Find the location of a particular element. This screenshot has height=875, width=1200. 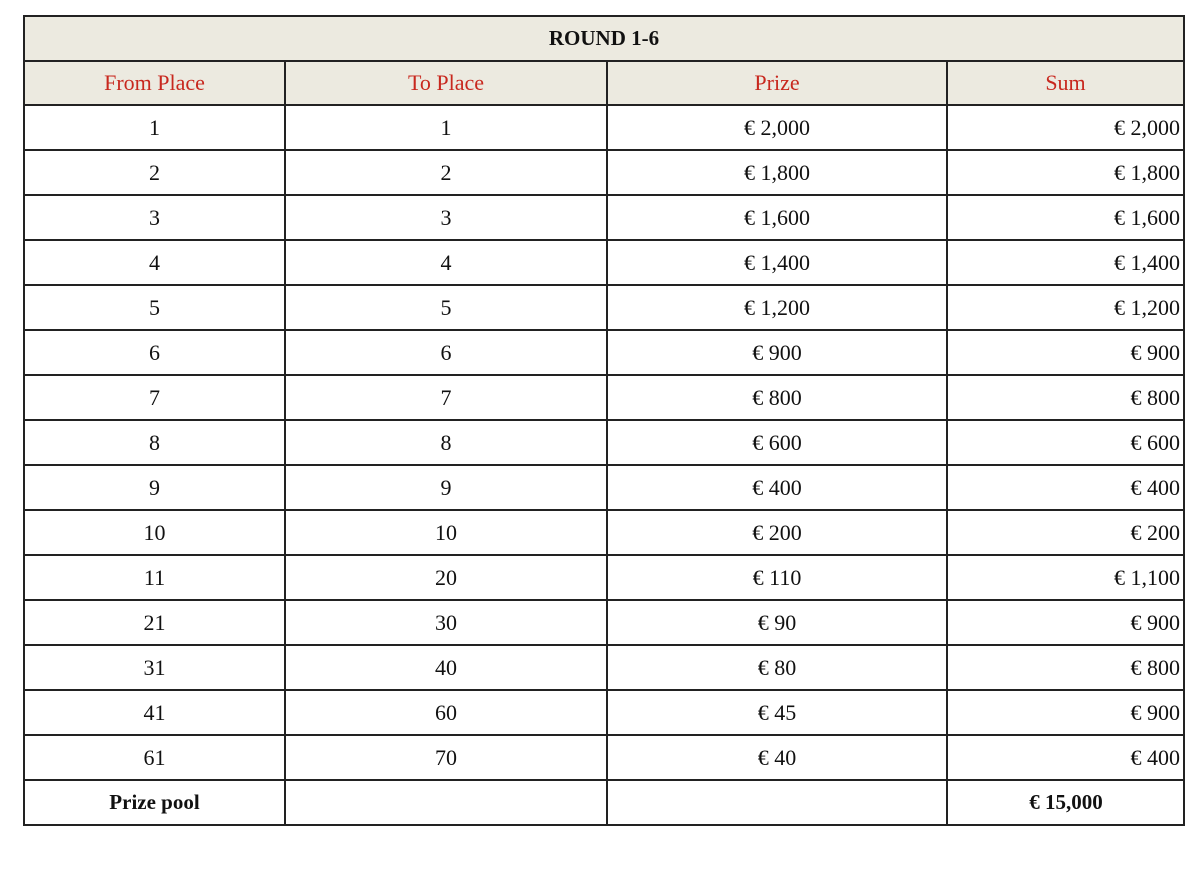

cell-to-place: 2 is located at coordinates (446, 172).